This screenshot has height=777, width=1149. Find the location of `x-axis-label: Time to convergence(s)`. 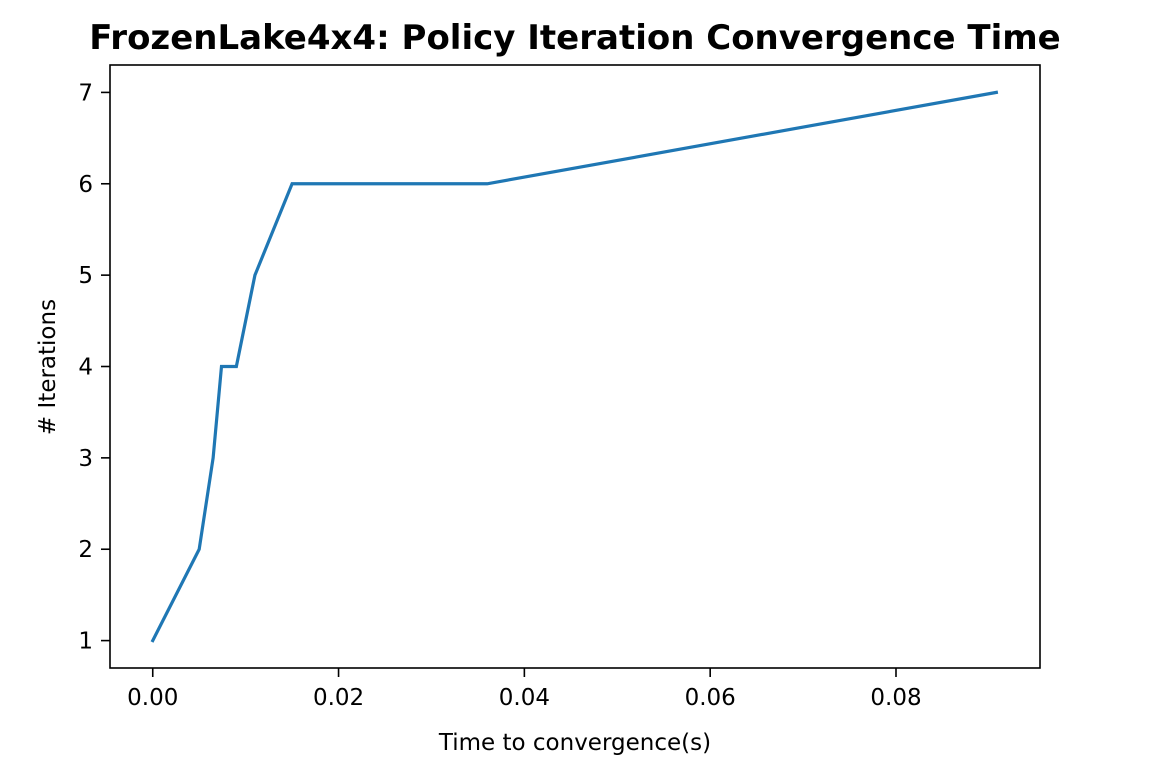

x-axis-label: Time to convergence(s) is located at coordinates (574, 743).